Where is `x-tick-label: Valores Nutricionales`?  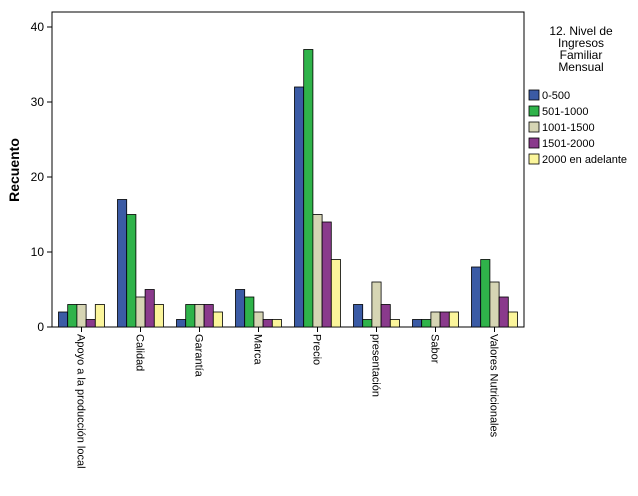 x-tick-label: Valores Nutricionales is located at coordinates (494, 386).